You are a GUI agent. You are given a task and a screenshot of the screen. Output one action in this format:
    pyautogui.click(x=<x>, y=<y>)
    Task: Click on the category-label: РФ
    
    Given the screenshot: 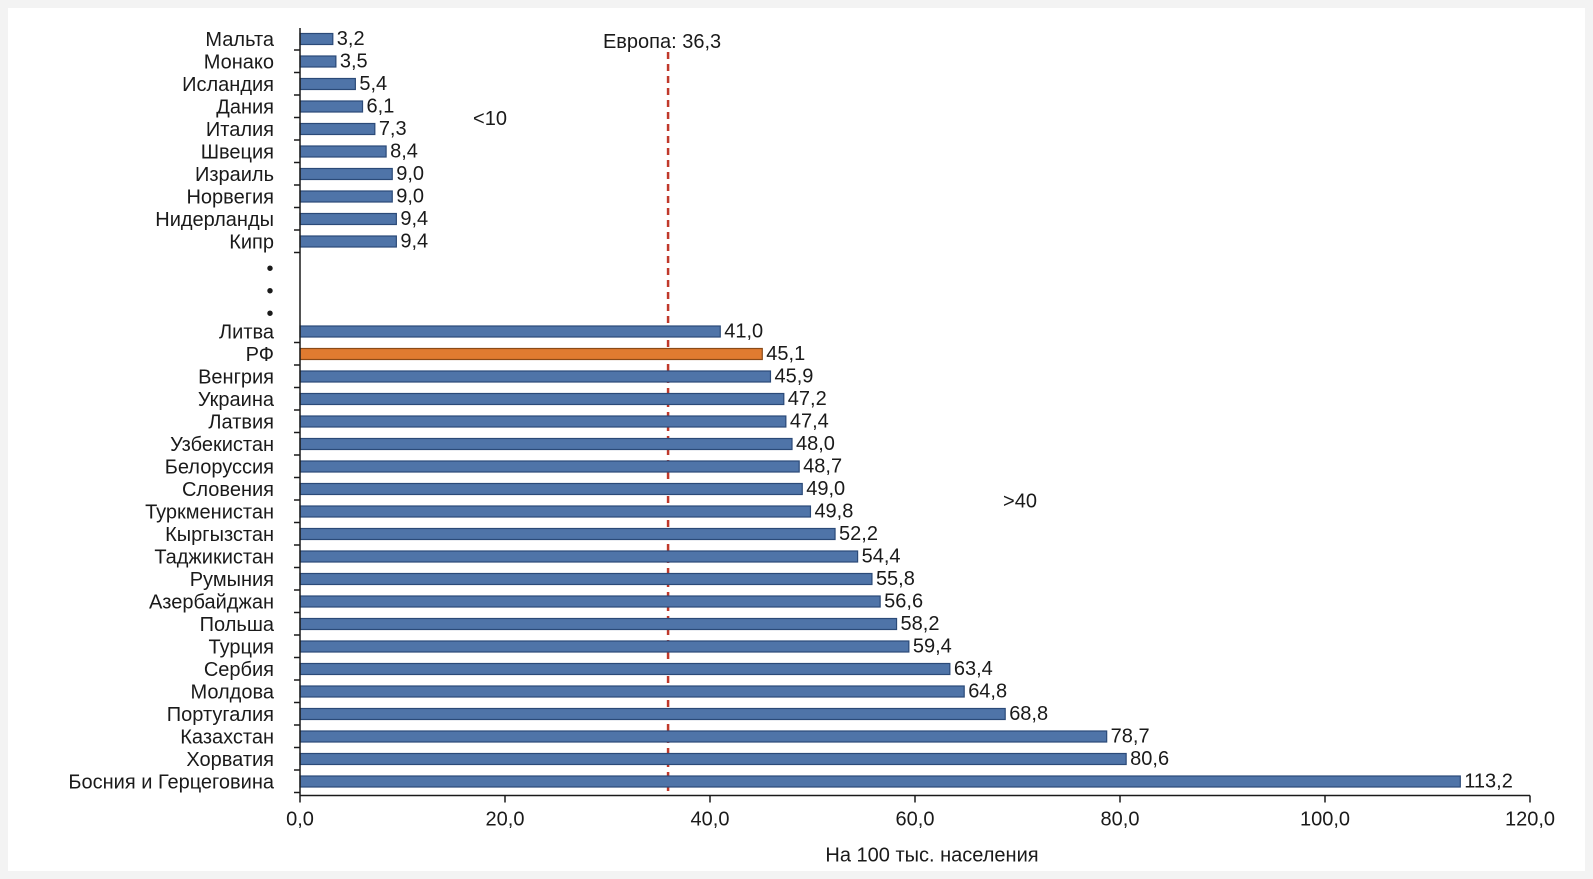 What is the action you would take?
    pyautogui.click(x=260, y=355)
    